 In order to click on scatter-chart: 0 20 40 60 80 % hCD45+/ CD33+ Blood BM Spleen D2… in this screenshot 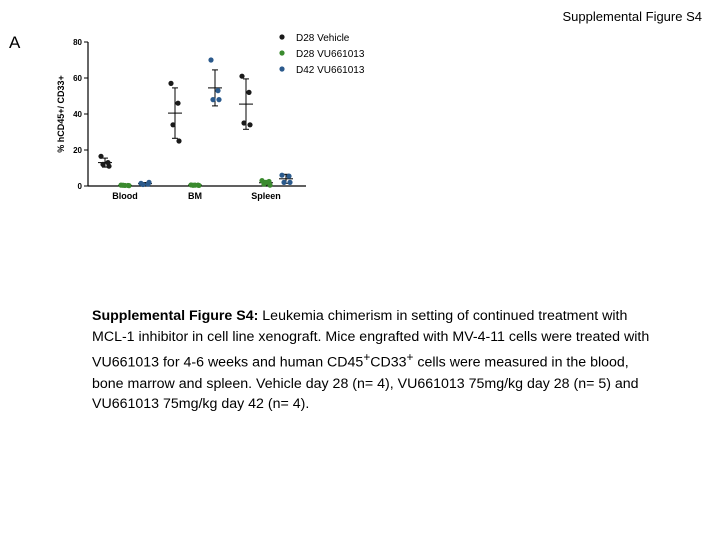, I will do `click(210, 117)`.